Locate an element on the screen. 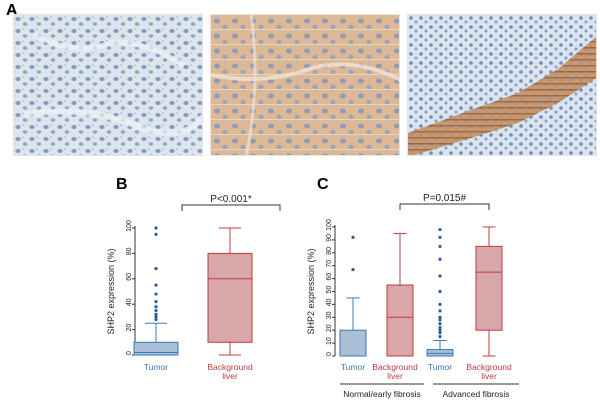  y-tick-label: 70 is located at coordinates (329, 264).